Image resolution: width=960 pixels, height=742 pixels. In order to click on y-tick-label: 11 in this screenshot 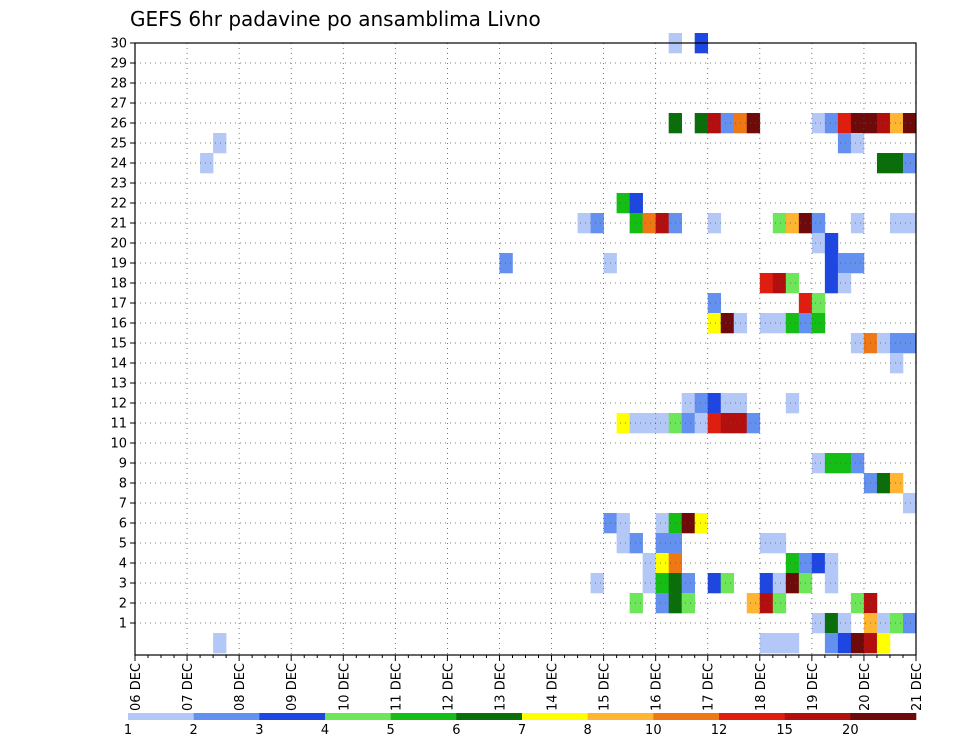, I will do `click(118, 424)`.